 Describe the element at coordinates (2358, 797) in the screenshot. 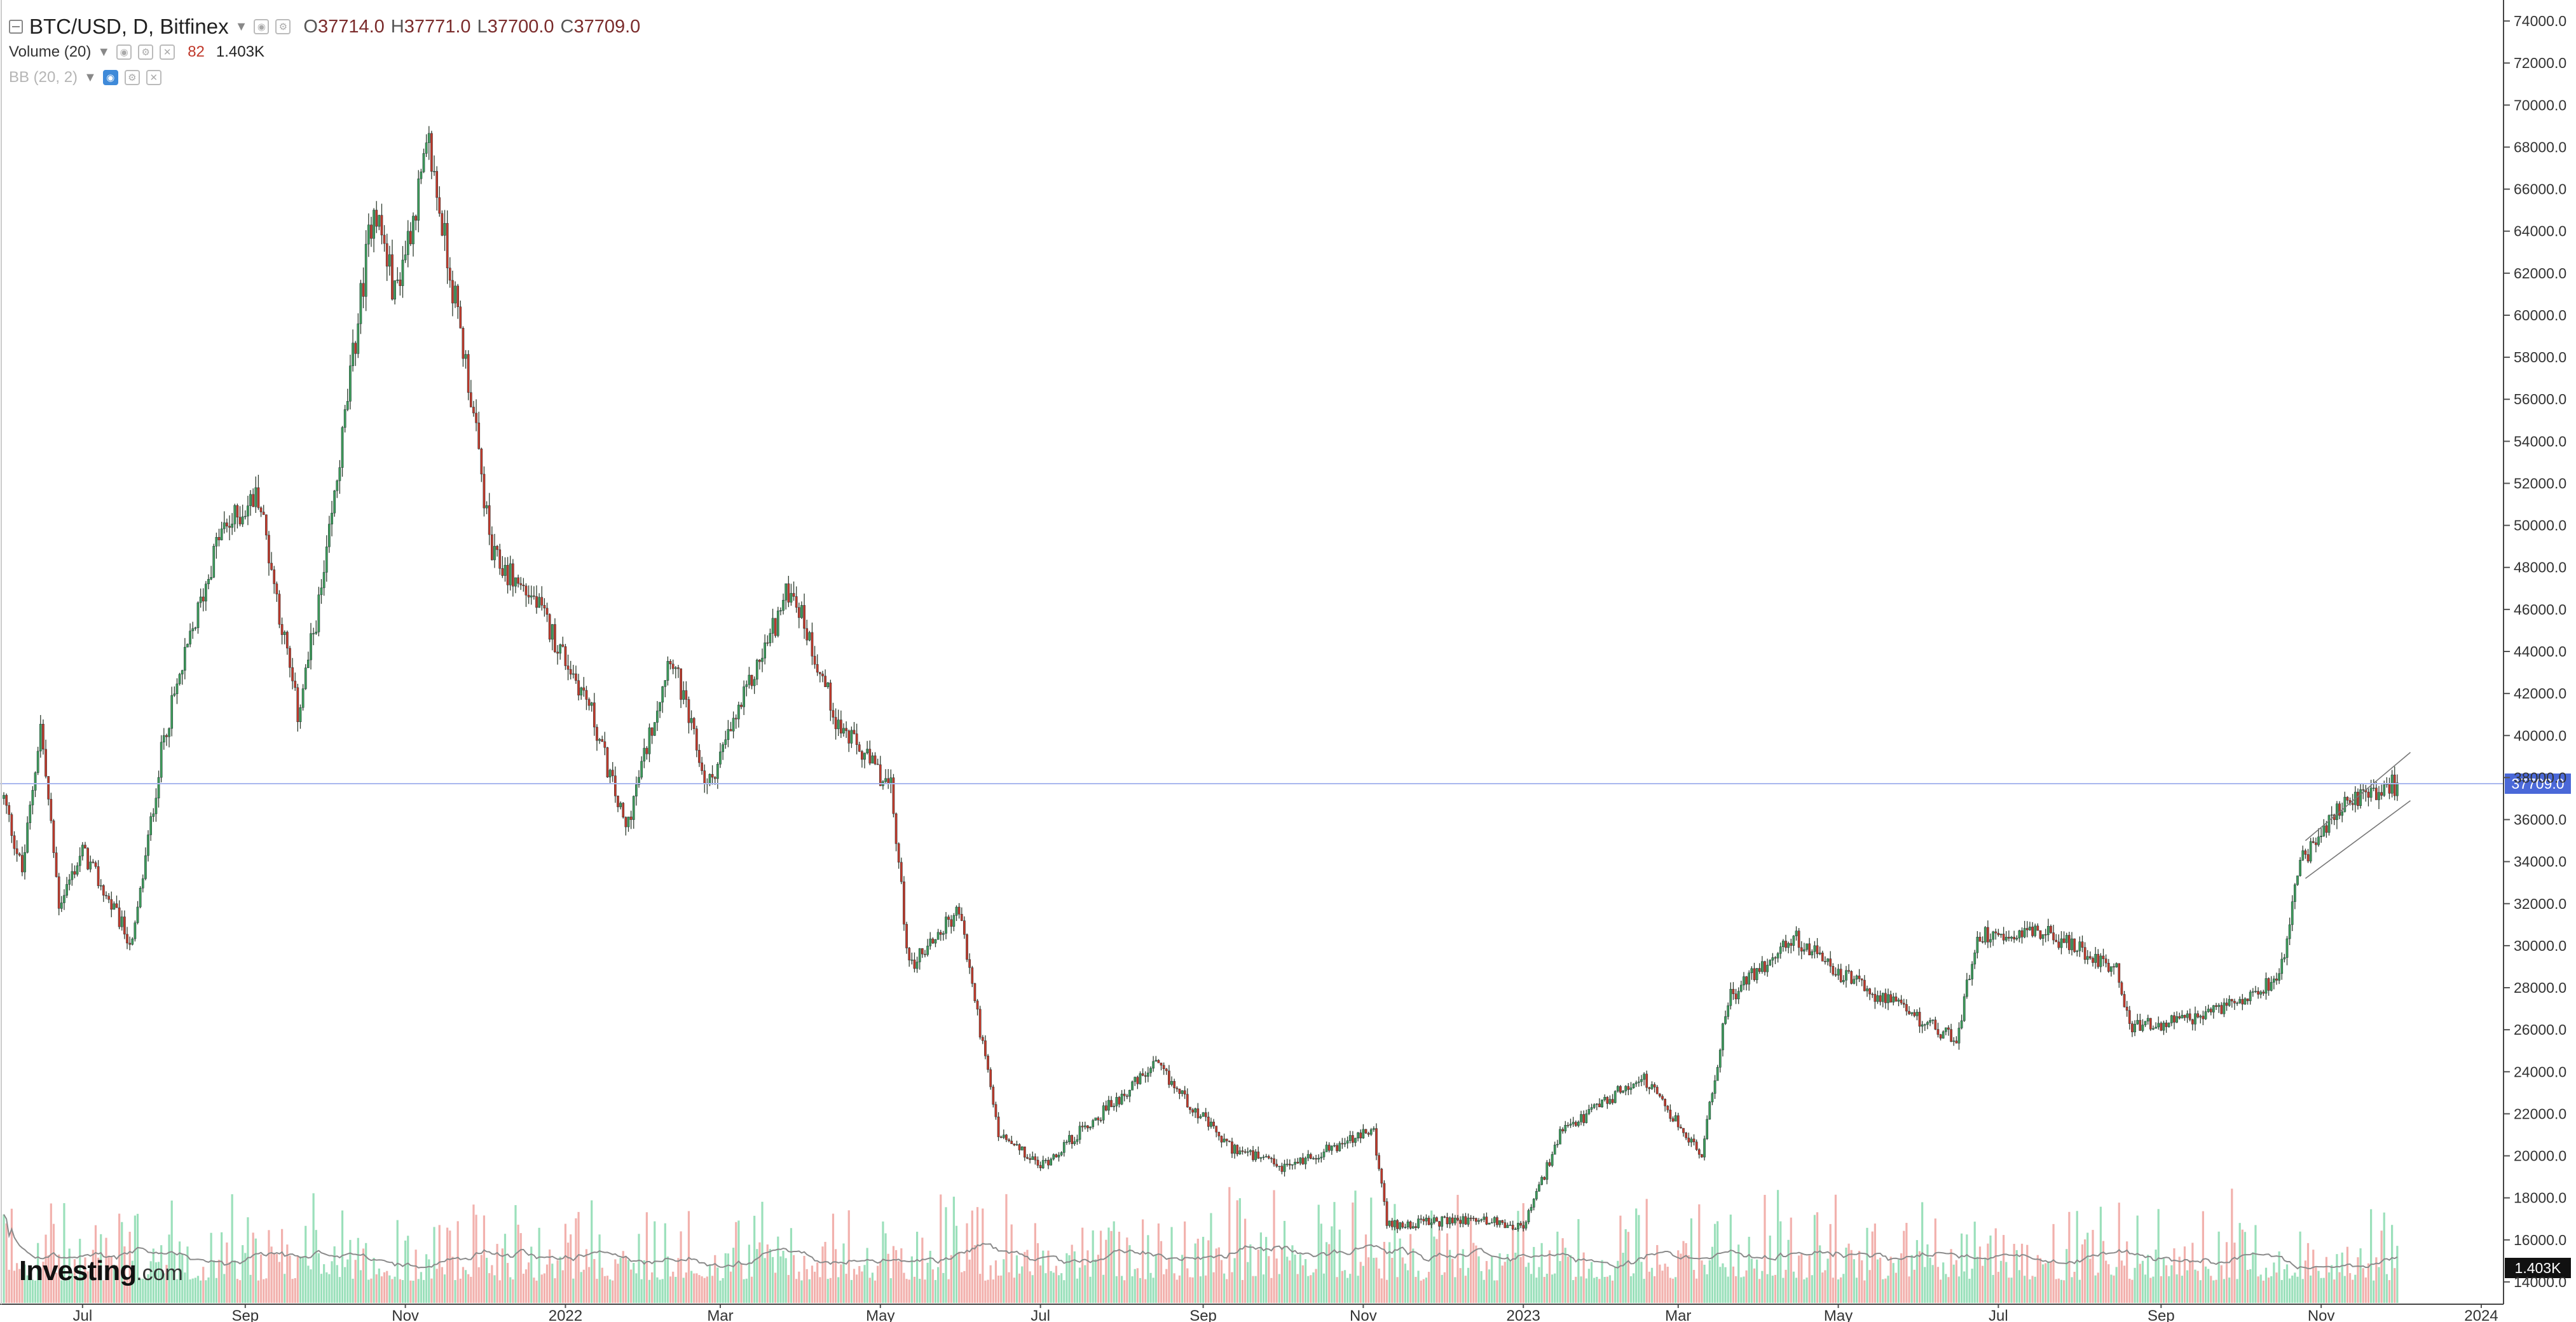

I see `channel-upper-line` at that location.